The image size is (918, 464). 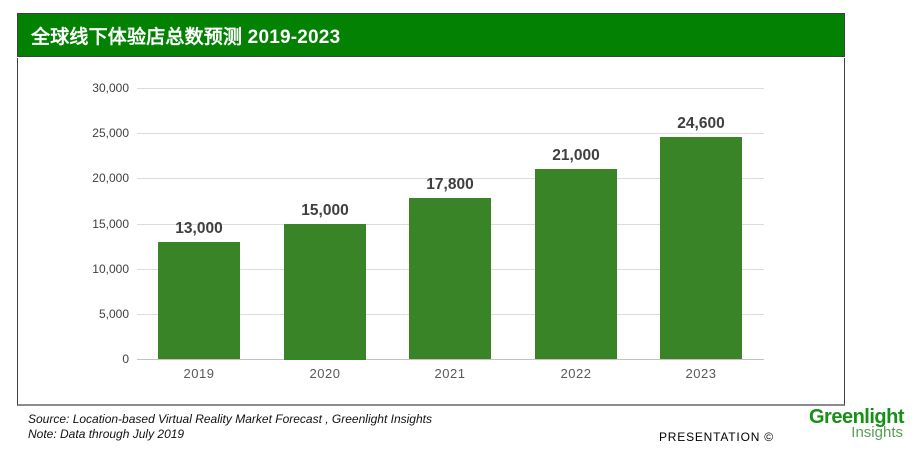 What do you see at coordinates (125, 359) in the screenshot?
I see `y-tick-label: 0` at bounding box center [125, 359].